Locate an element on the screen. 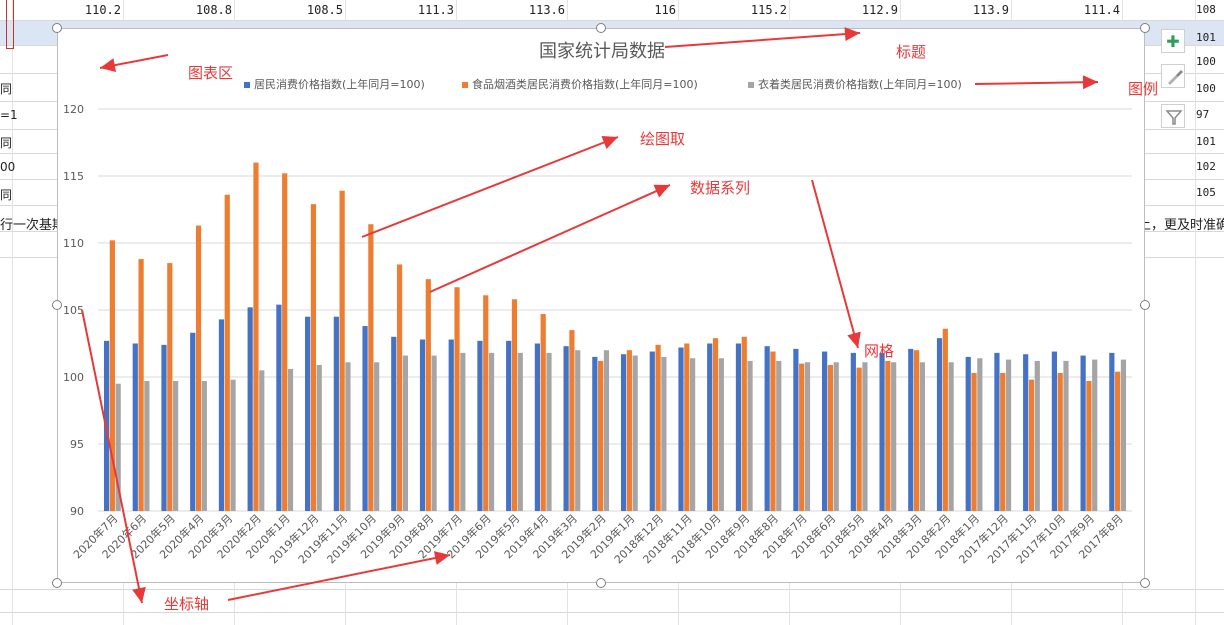 This screenshot has width=1224, height=625. y-tick-label: 100 is located at coordinates (73, 377).